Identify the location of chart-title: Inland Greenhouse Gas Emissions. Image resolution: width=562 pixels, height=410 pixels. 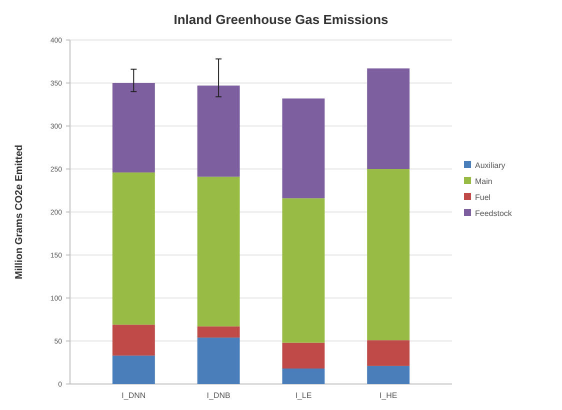
(281, 19).